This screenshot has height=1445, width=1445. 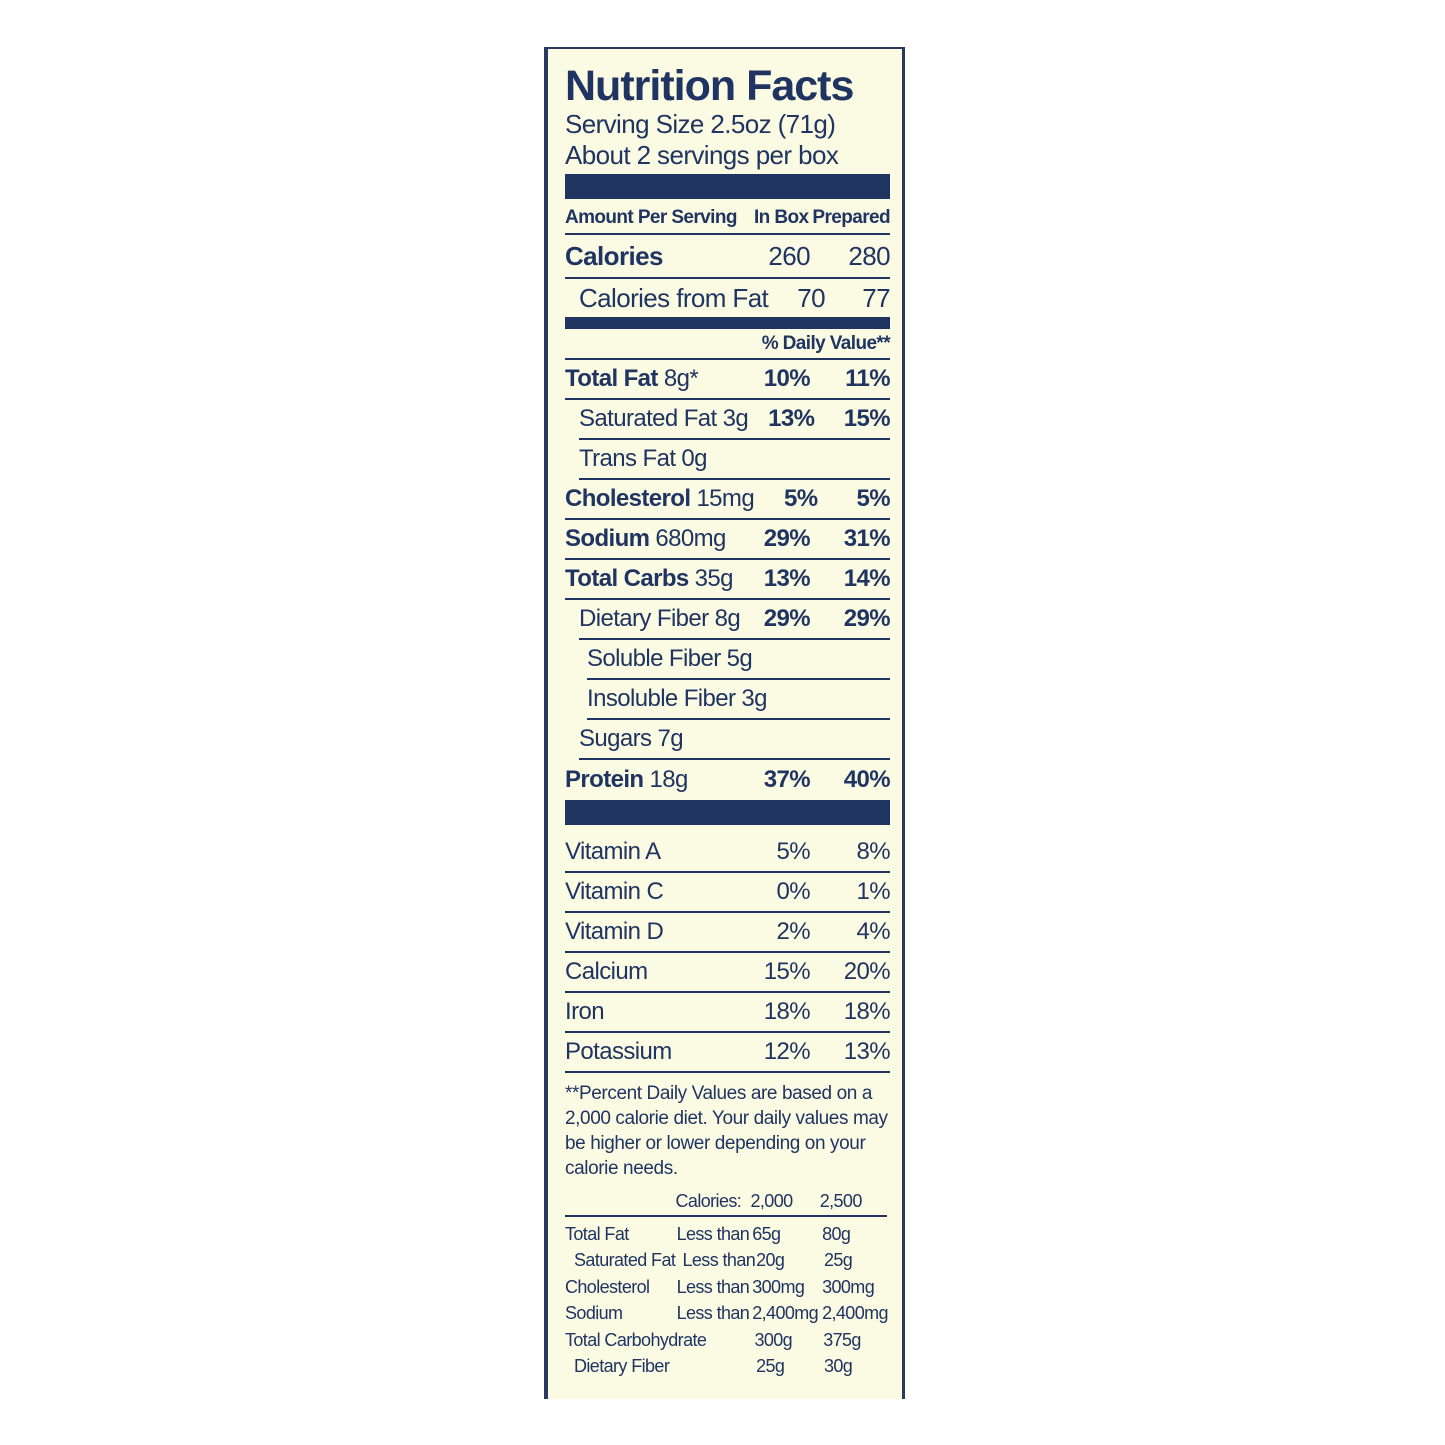 What do you see at coordinates (618, 1051) in the screenshot?
I see `vitamin-name: Potassium` at bounding box center [618, 1051].